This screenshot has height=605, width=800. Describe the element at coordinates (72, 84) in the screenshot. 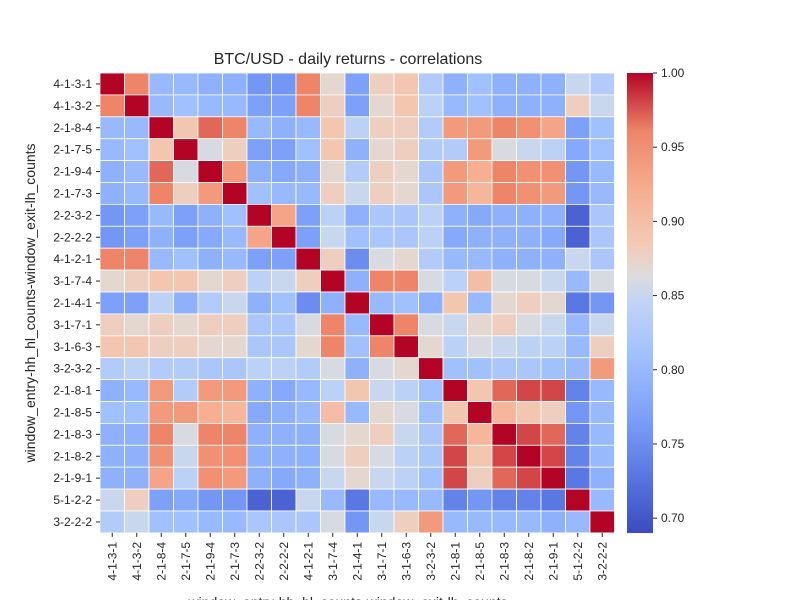

I see `y-tick-label: 4-1-3-1` at that location.